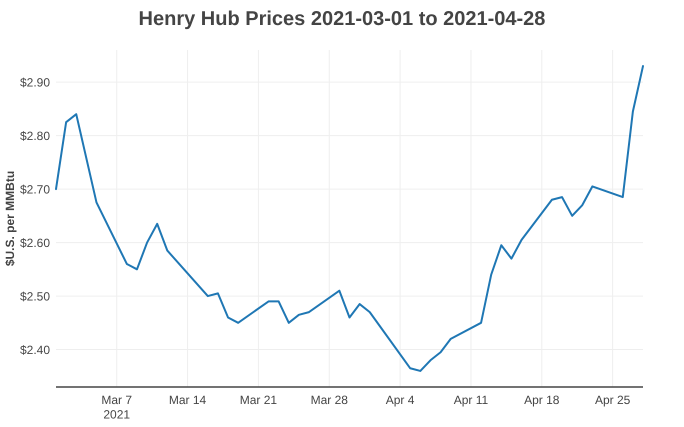  What do you see at coordinates (471, 400) in the screenshot?
I see `x-tick-label: Apr 11` at bounding box center [471, 400].